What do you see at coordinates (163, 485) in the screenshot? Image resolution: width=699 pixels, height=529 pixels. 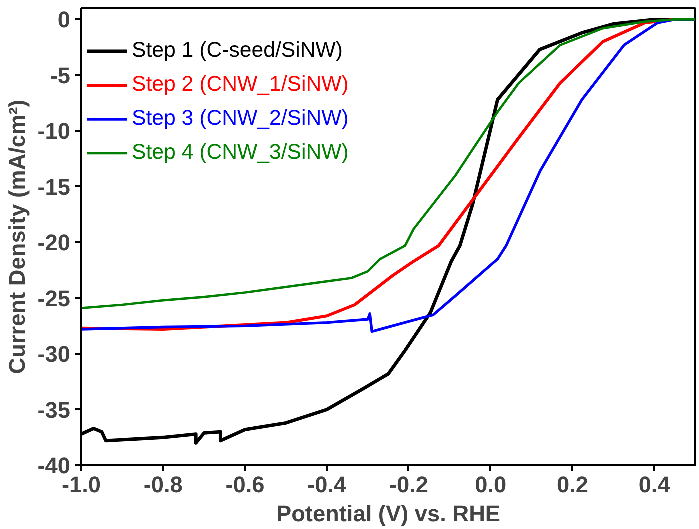 I see `x-tick-label: -0.8` at bounding box center [163, 485].